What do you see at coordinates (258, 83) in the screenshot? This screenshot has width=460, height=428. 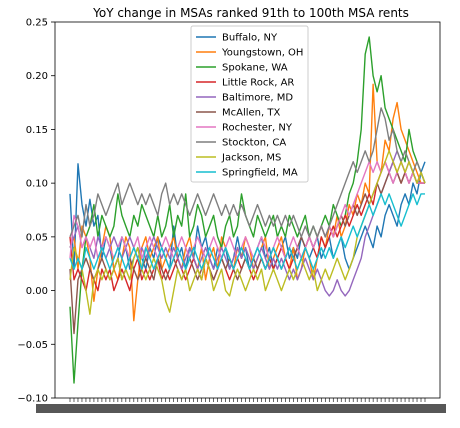 I see `legend-label: Little Rock, AR` at bounding box center [258, 83].